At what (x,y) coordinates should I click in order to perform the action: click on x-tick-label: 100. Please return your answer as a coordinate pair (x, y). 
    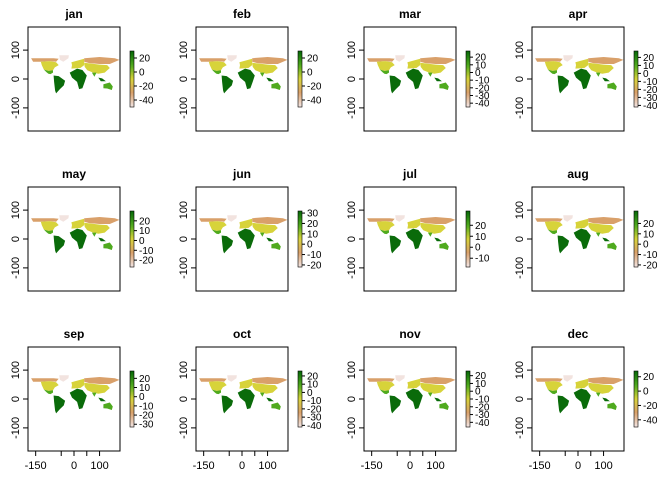
    Looking at the image, I should click on (435, 466).